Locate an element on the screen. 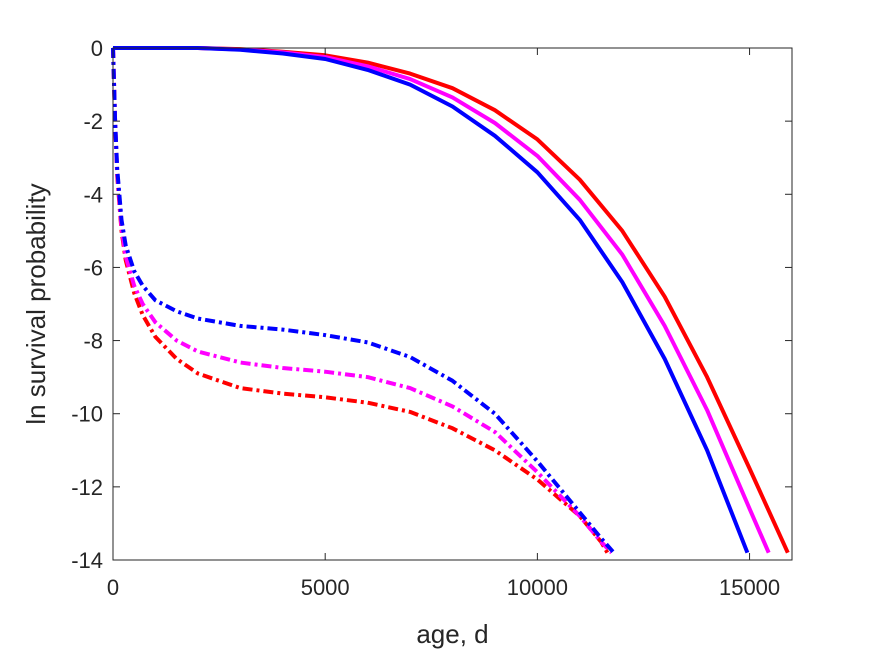 The width and height of the screenshot is (875, 656). x-tick-label: 10000 is located at coordinates (537, 587).